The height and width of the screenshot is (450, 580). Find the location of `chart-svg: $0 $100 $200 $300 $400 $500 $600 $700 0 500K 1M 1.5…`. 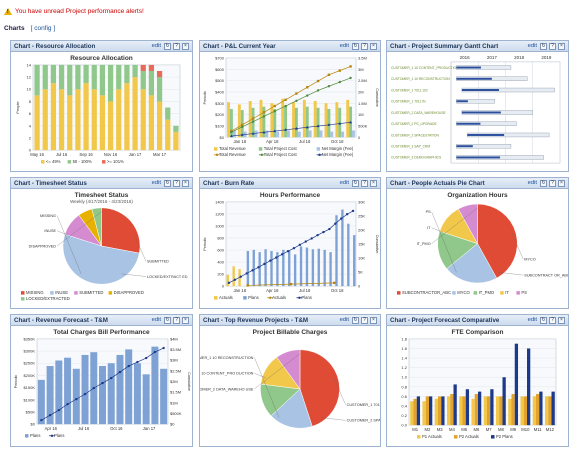

chart-svg: $0 $100 $200 $300 $400 $500 $600 $700 0 500K 1M 1.5… is located at coordinates (291, 106).